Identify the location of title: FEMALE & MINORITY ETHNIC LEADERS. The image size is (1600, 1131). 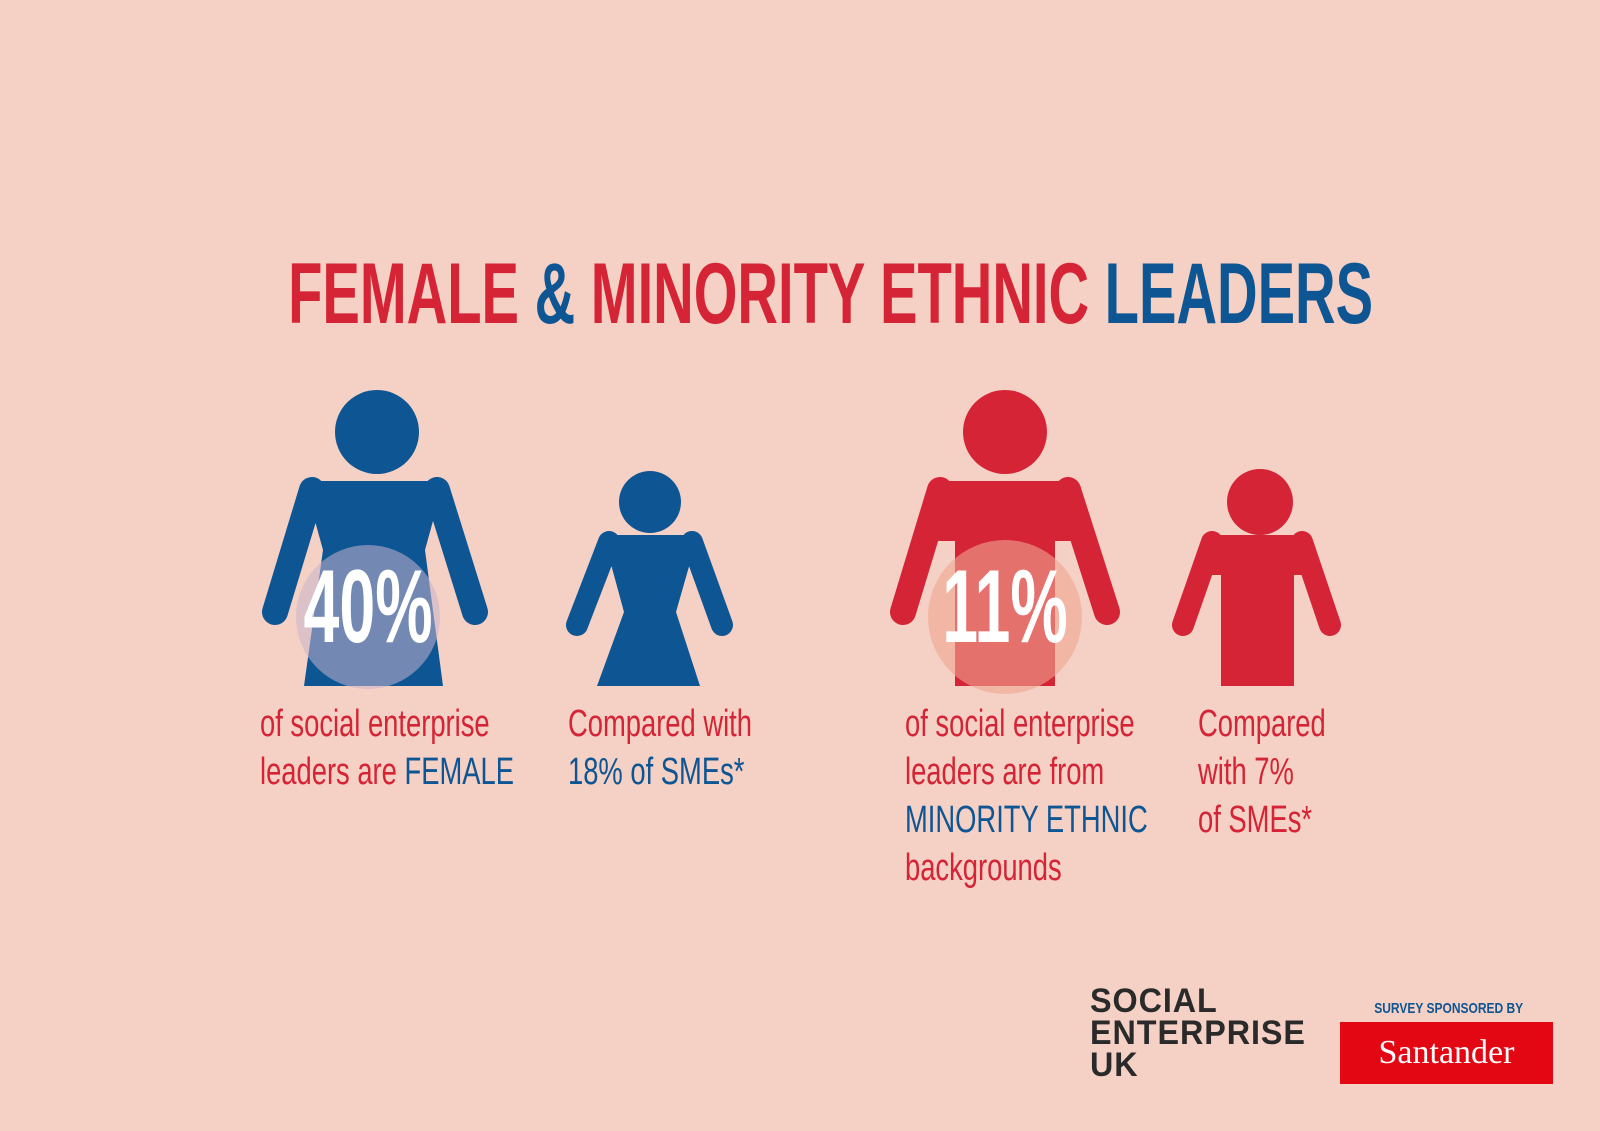
(800, 294).